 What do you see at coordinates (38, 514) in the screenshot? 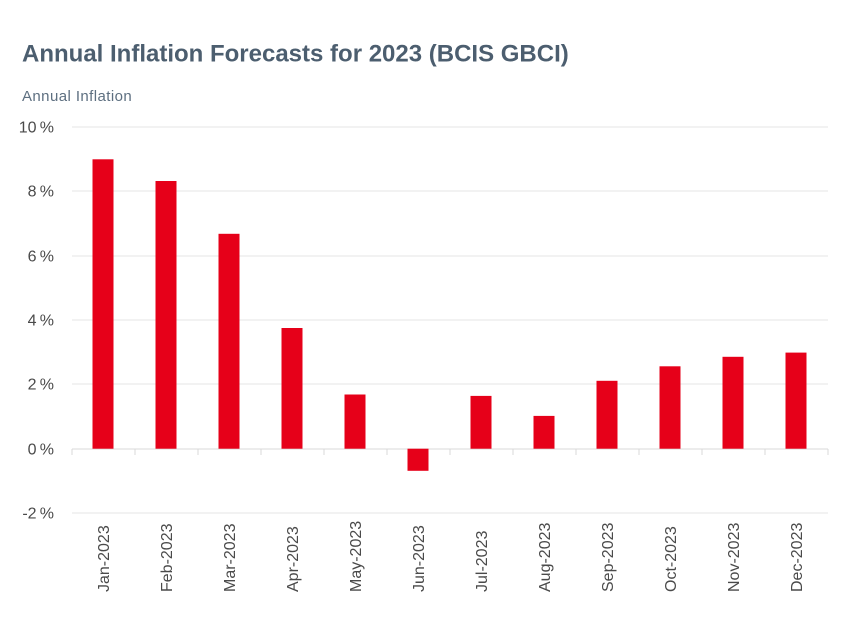
I see `svg-text: -2 %` at bounding box center [38, 514].